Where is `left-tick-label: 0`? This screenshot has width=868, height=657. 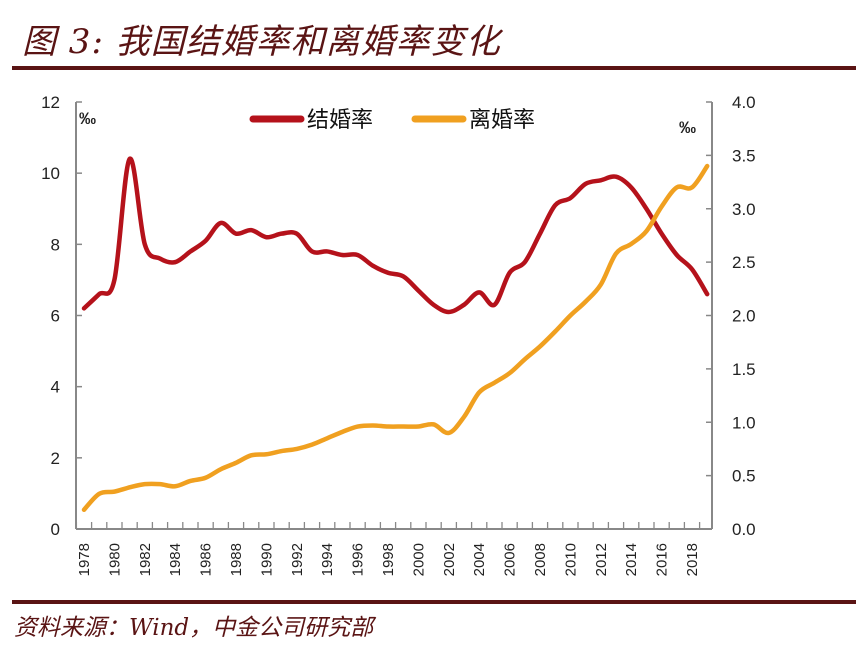
left-tick-label: 0 is located at coordinates (55, 529).